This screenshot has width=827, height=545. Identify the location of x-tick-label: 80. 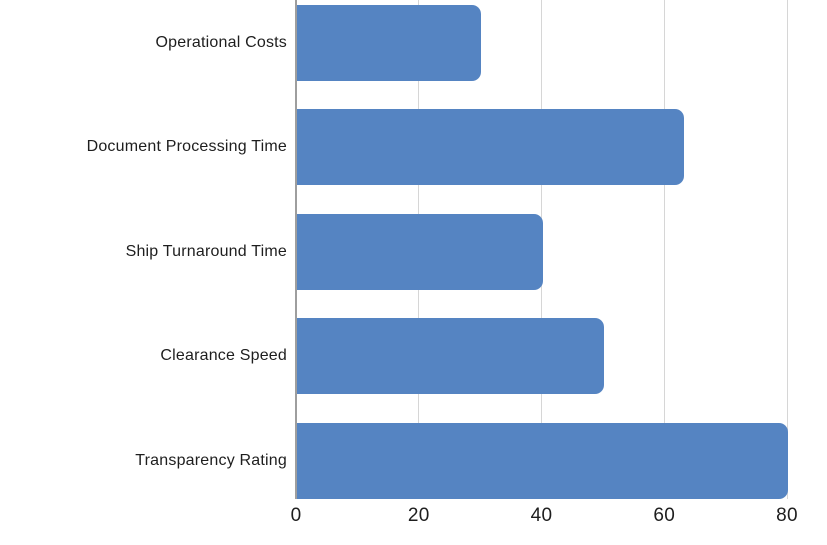
(787, 515).